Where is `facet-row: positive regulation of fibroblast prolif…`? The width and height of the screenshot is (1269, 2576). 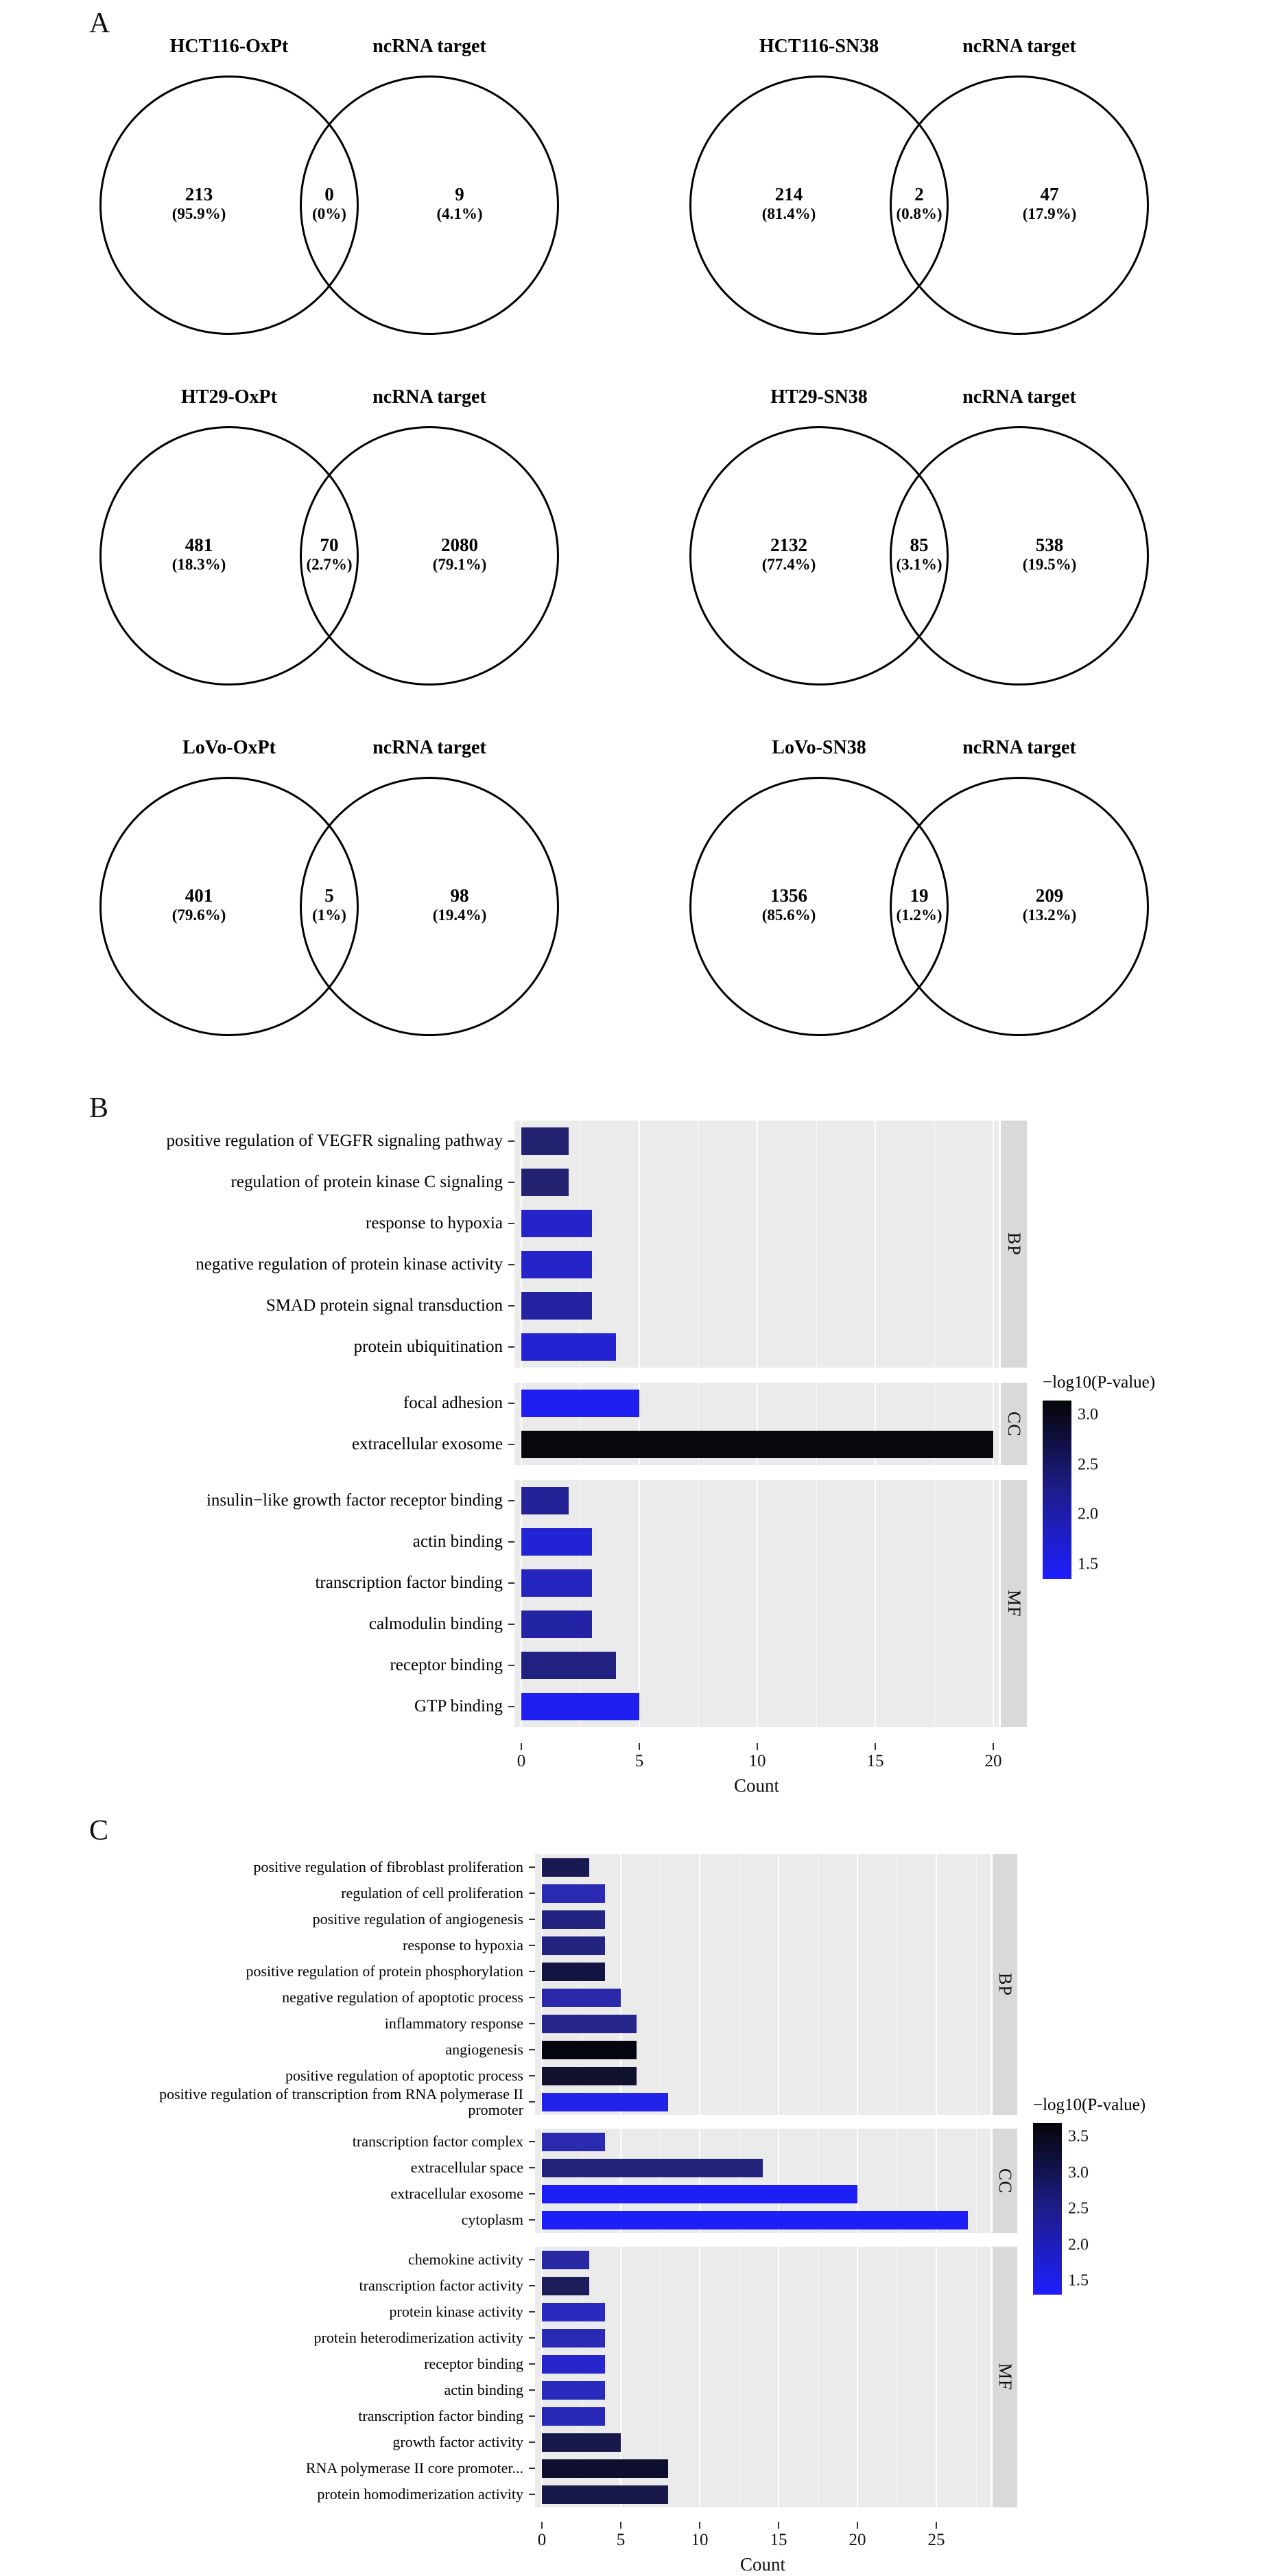
facet-row: positive regulation of fibroblast prolif… is located at coordinates (686, 1986).